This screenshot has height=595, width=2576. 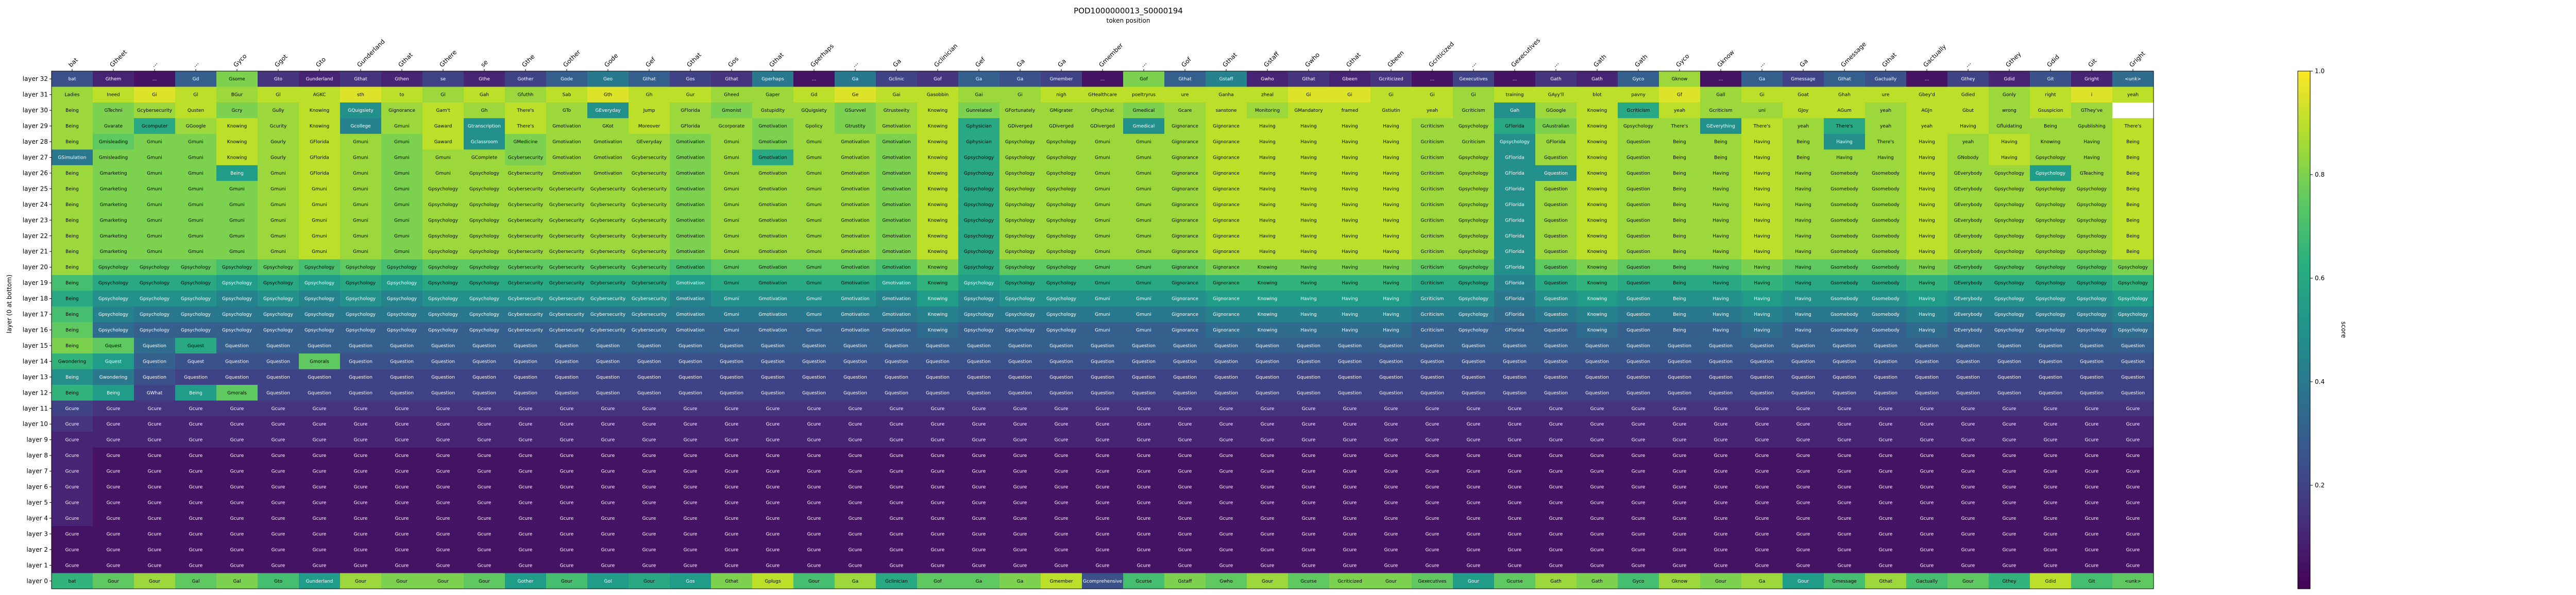 What do you see at coordinates (611, 60) in the screenshot?
I see `x-tick-label: Gode` at bounding box center [611, 60].